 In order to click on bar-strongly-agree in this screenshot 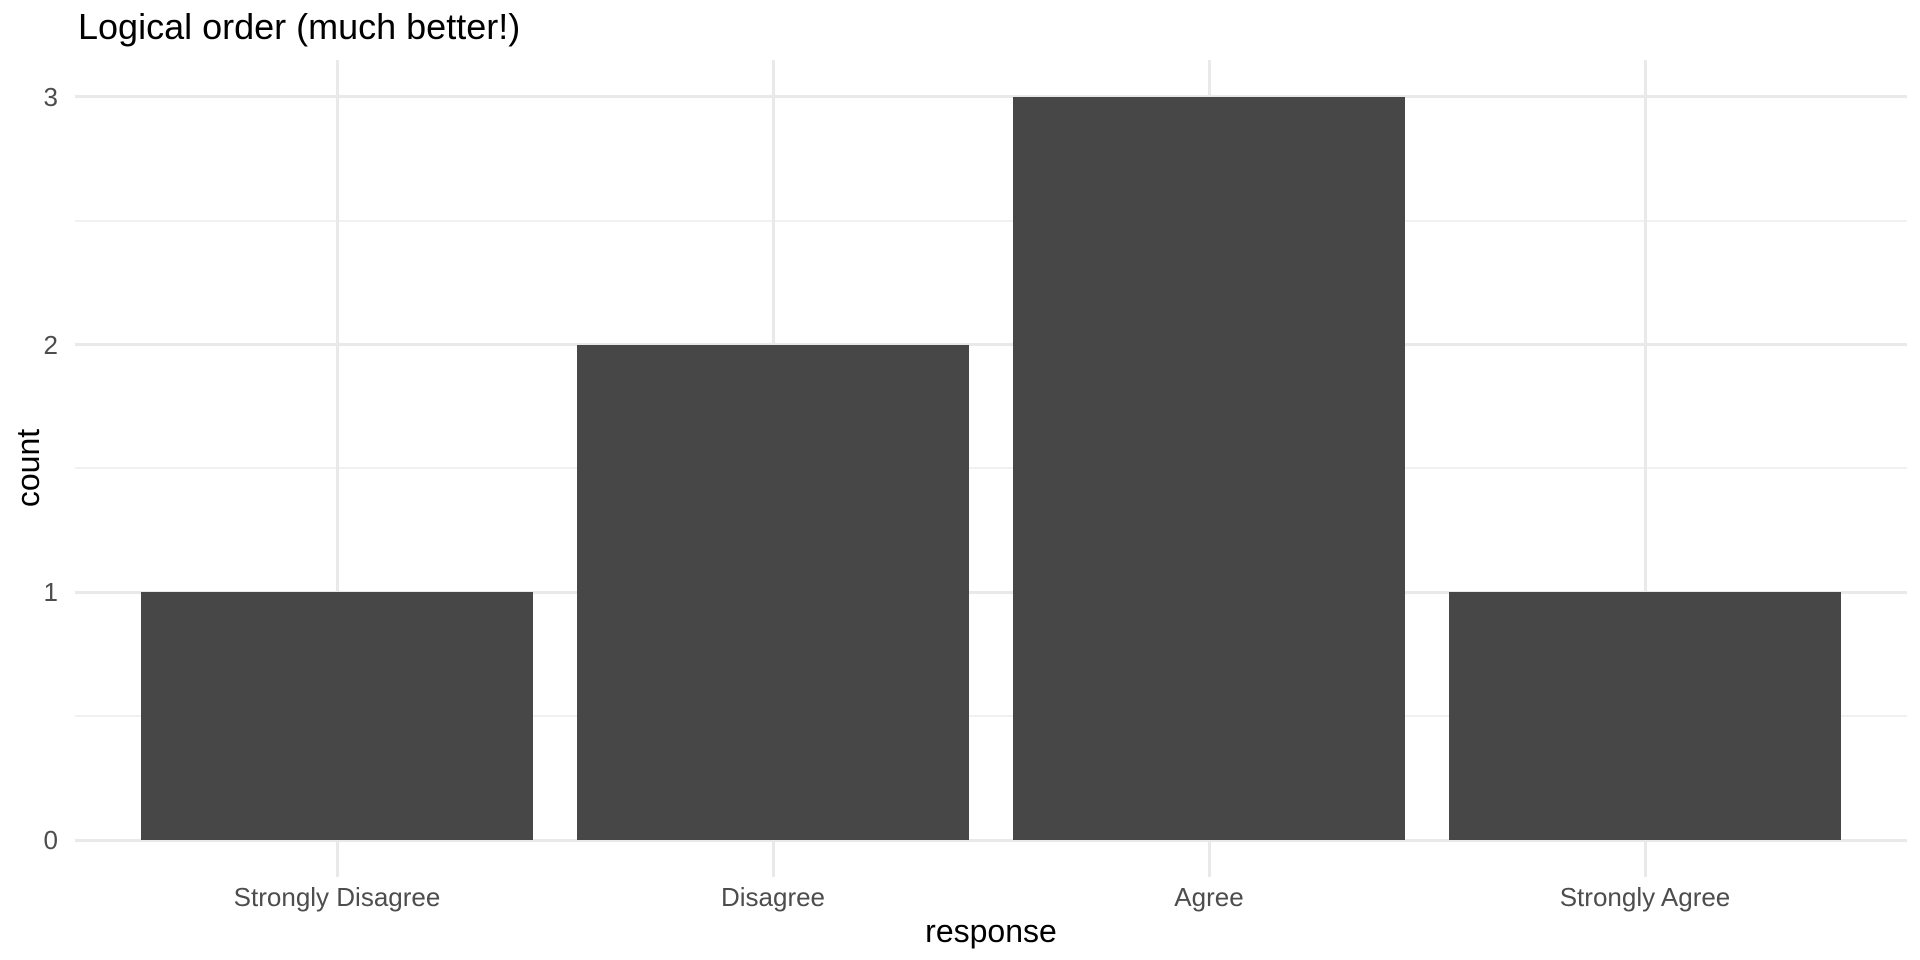, I will do `click(1645, 716)`.